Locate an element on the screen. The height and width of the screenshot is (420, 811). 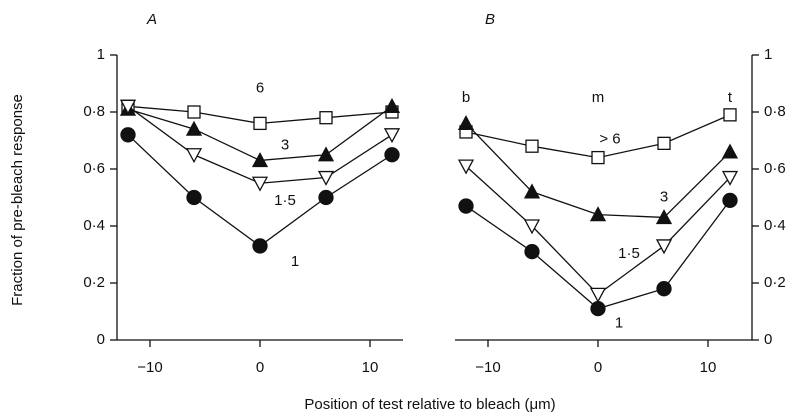
annotation: b is located at coordinates (466, 97).